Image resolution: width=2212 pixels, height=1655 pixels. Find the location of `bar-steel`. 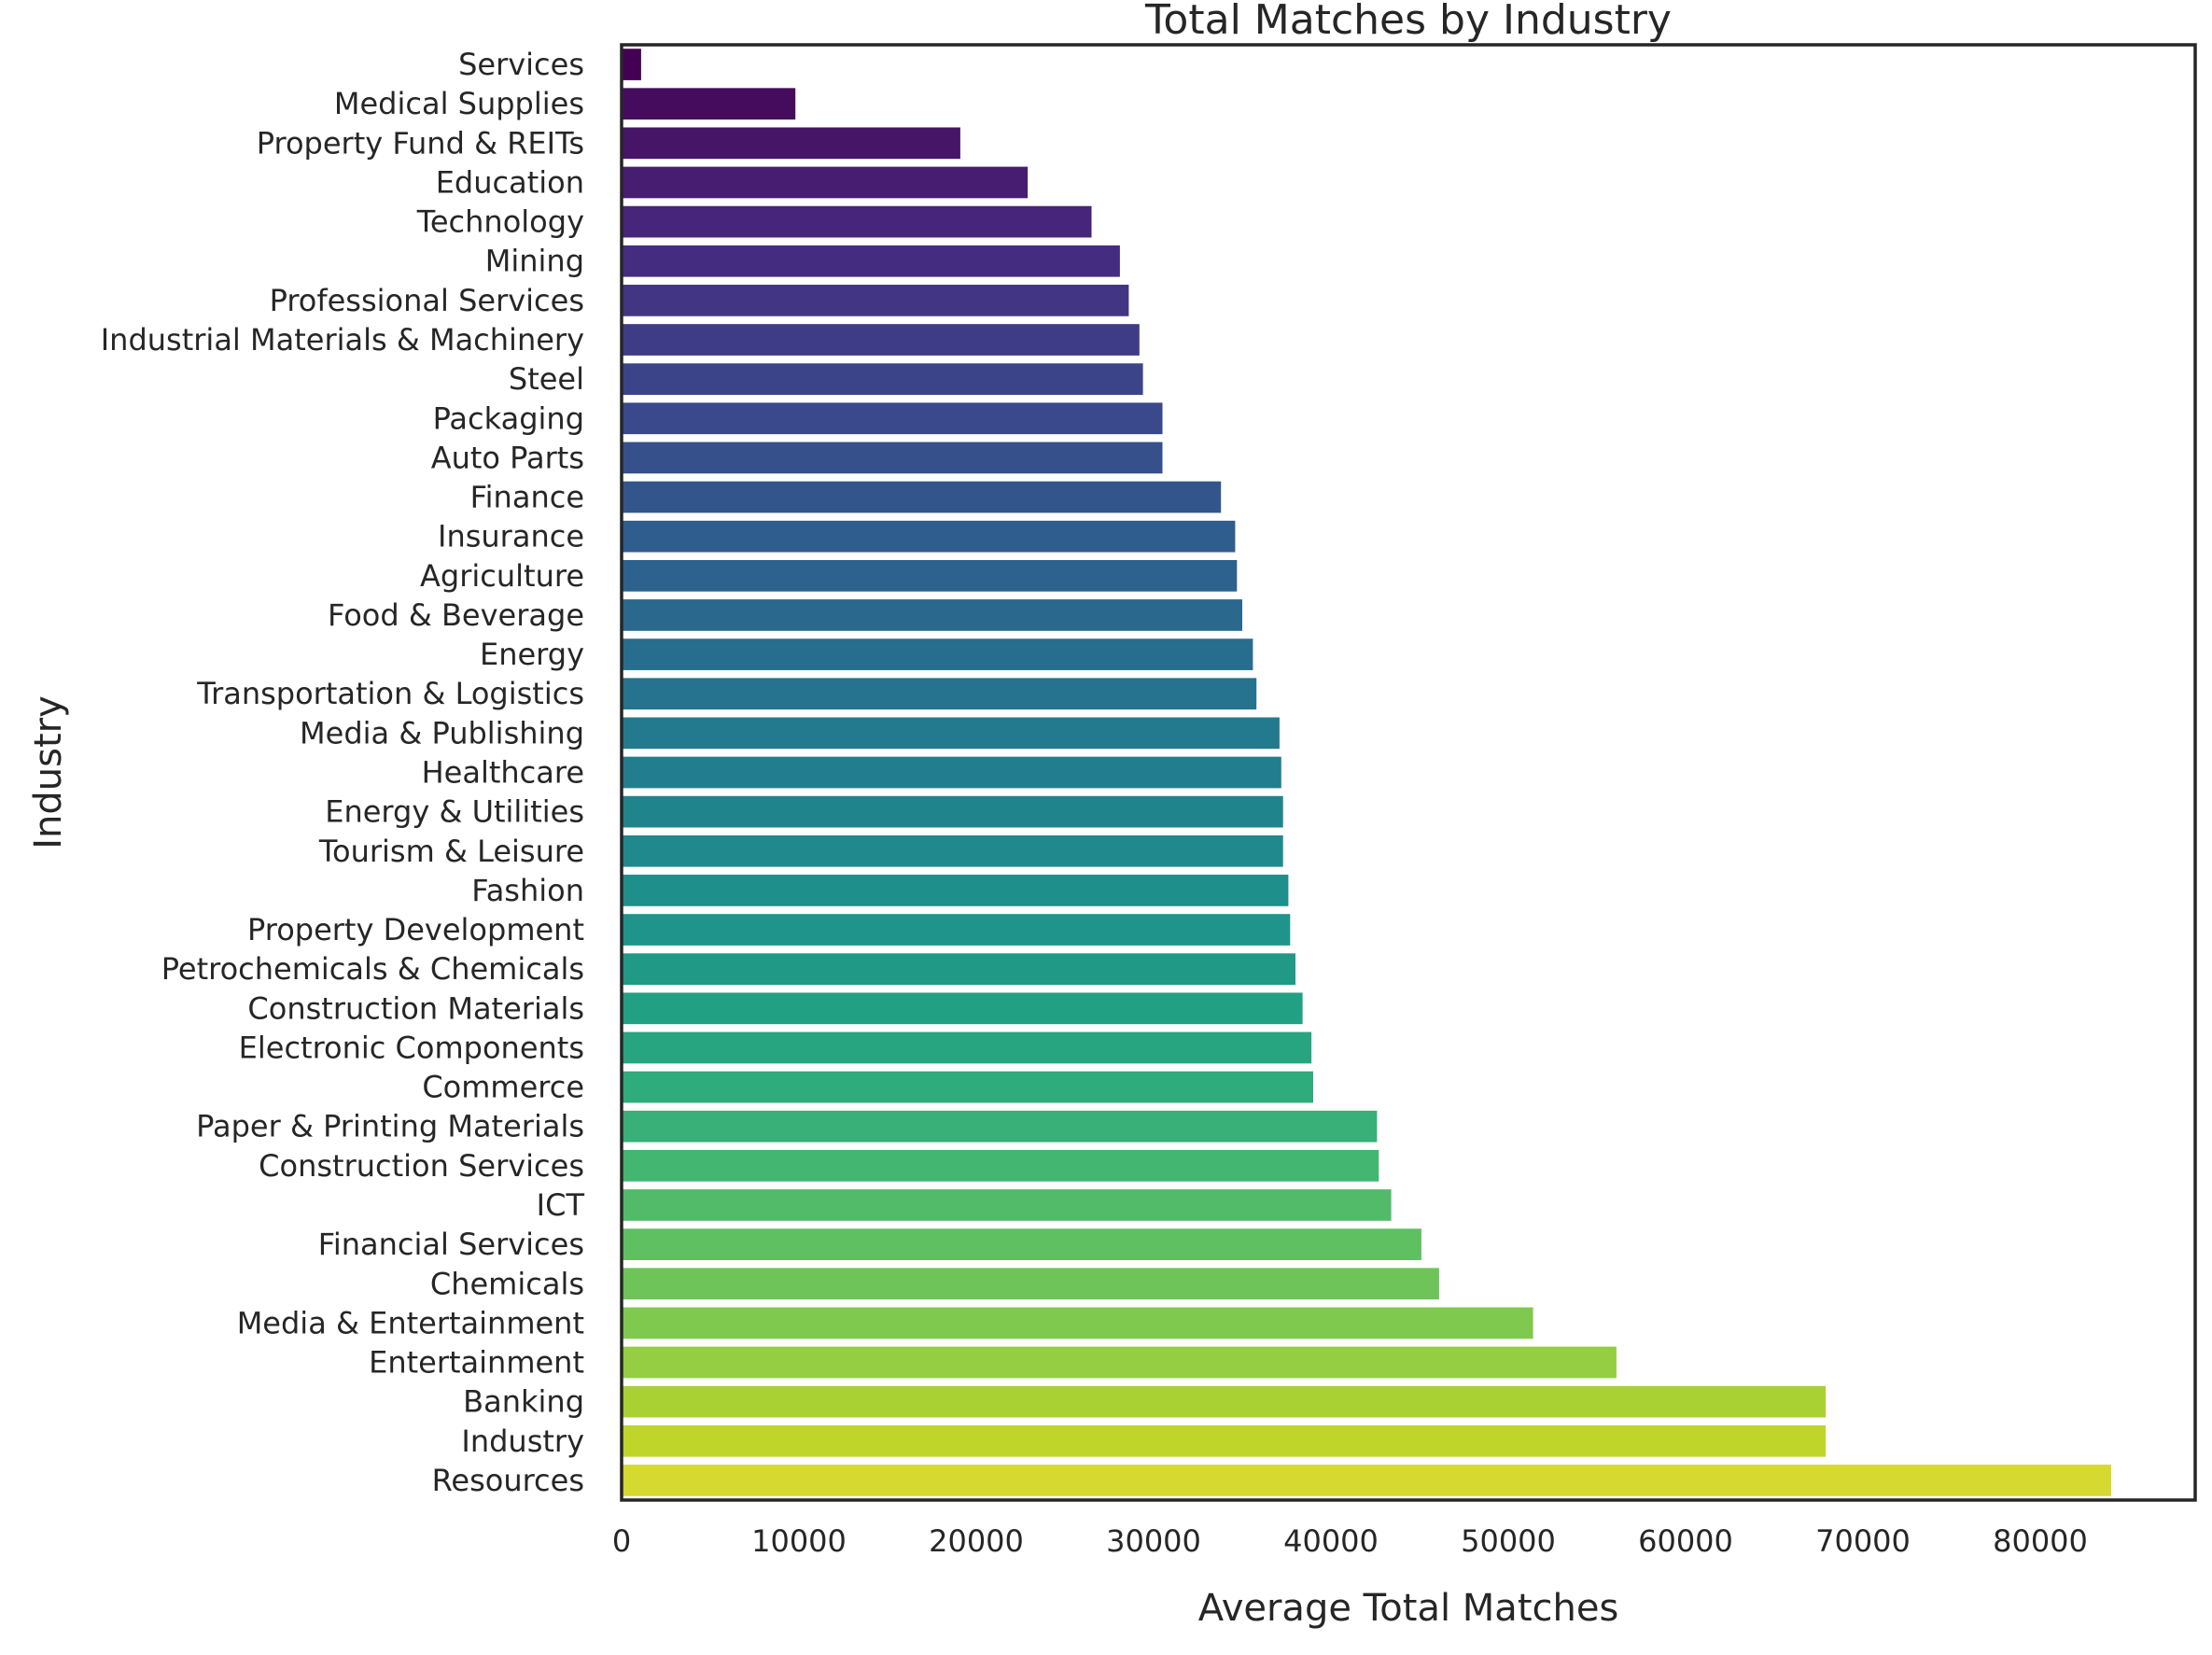

bar-steel is located at coordinates (882, 379).